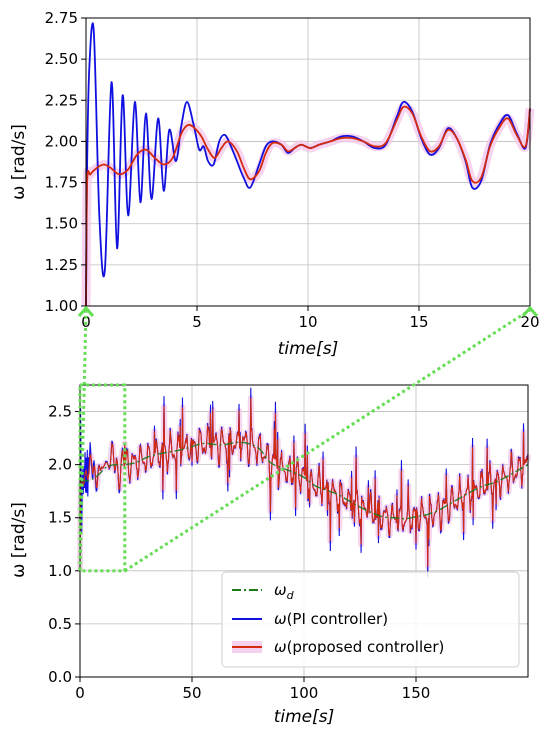  I want to click on zoom-box, so click(102, 478).